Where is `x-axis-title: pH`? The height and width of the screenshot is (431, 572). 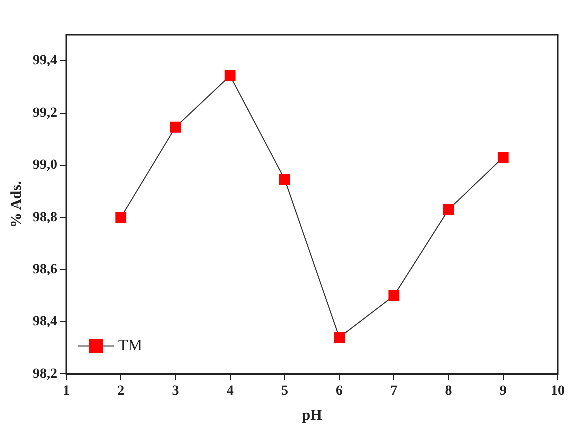 x-axis-title: pH is located at coordinates (312, 416).